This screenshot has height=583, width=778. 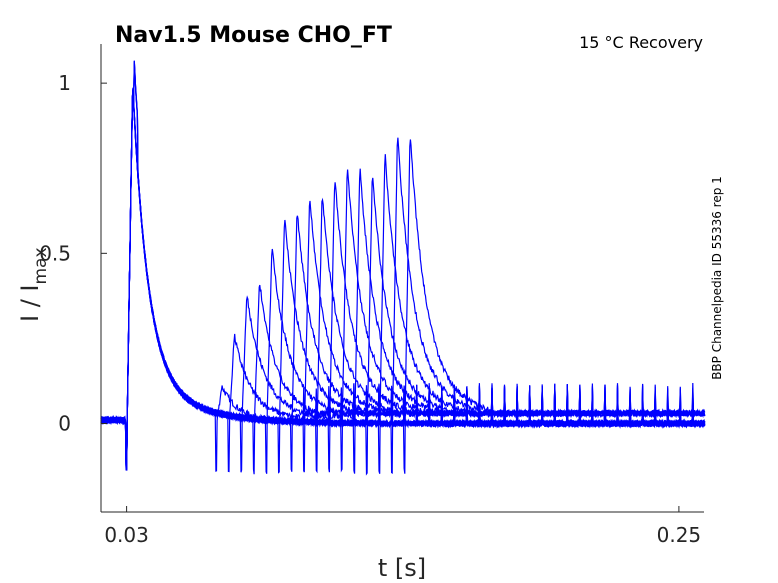 I want to click on x-axis-label: t [s], so click(x=402, y=568).